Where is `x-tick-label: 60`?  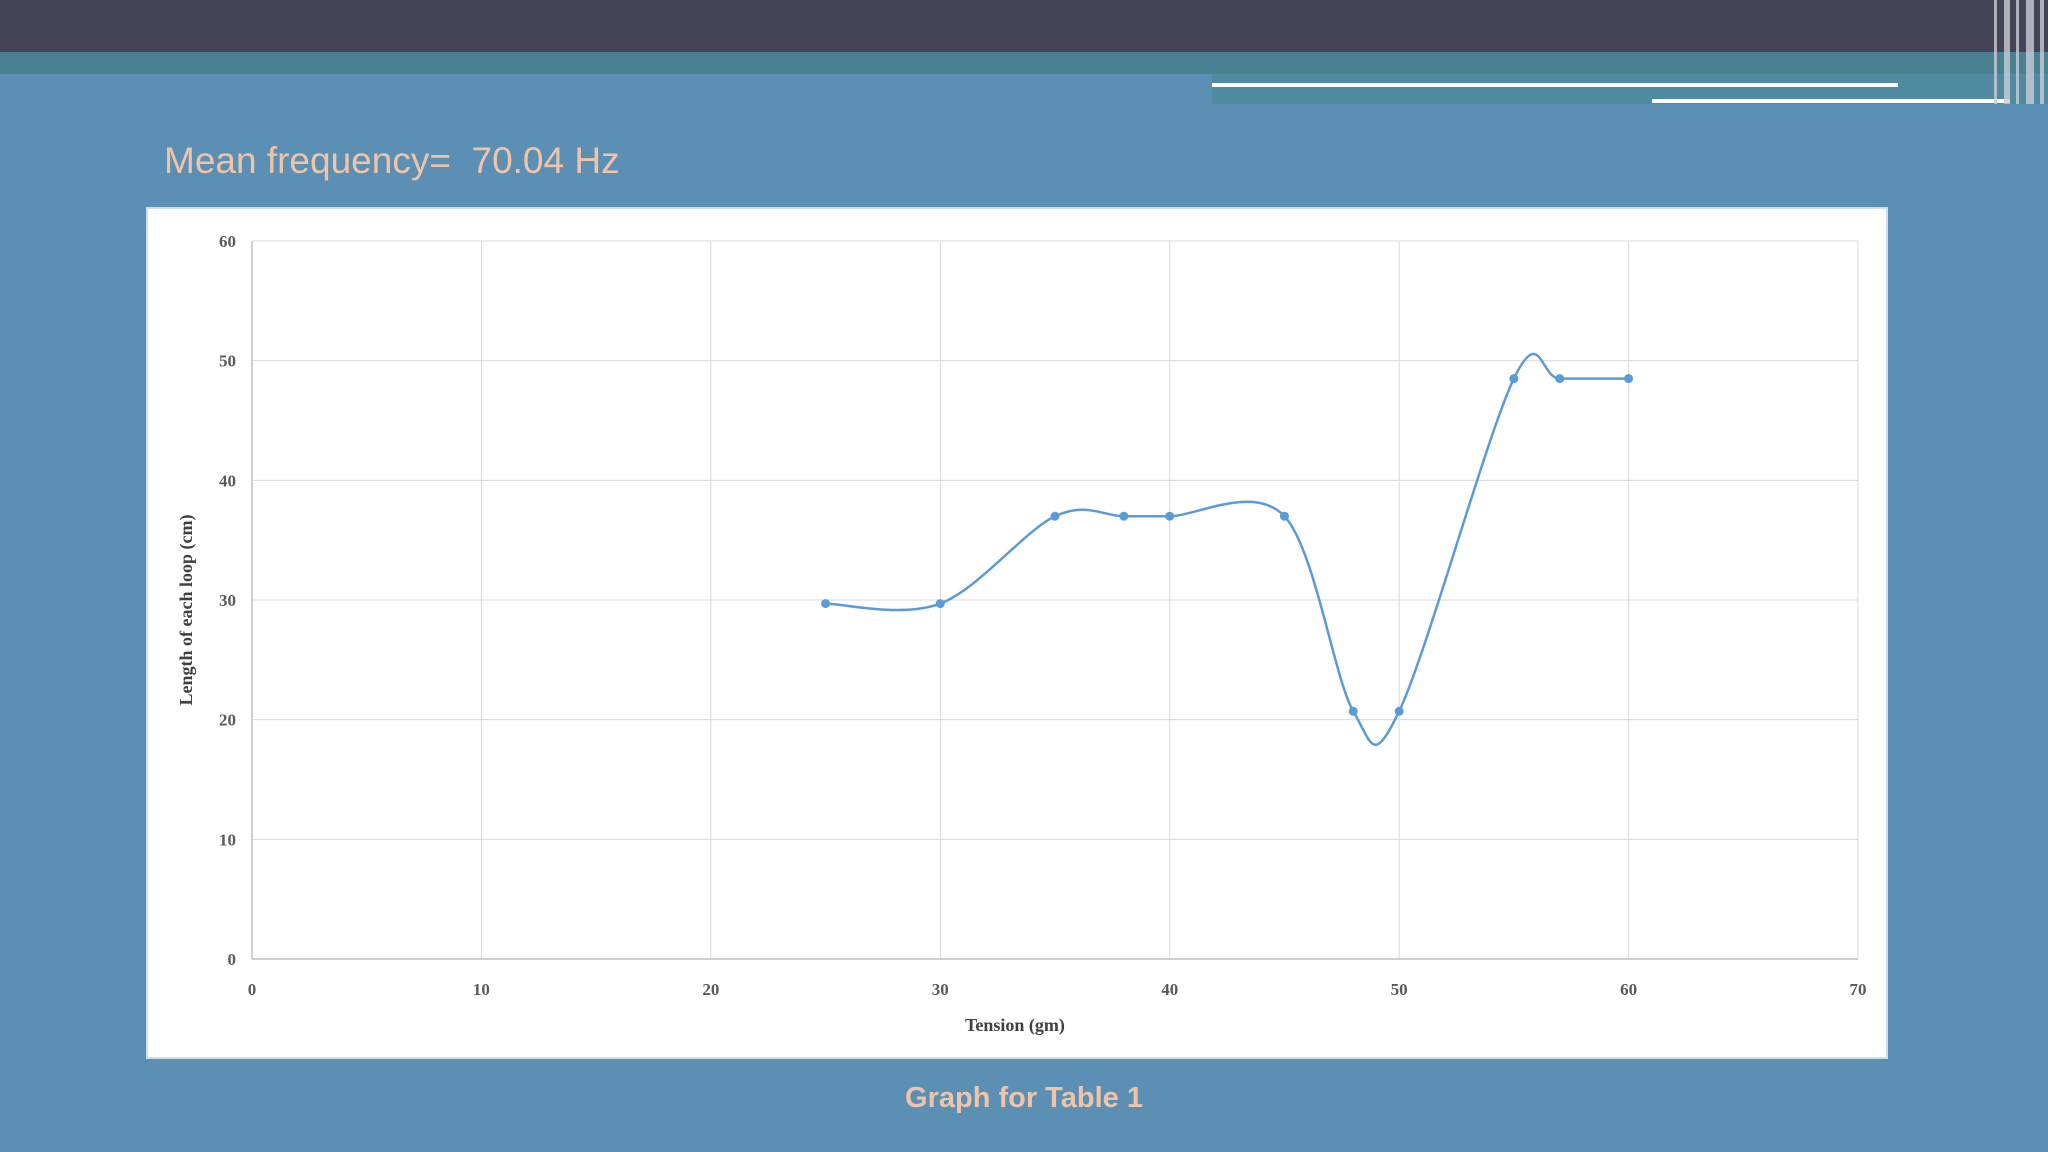 x-tick-label: 60 is located at coordinates (1628, 989).